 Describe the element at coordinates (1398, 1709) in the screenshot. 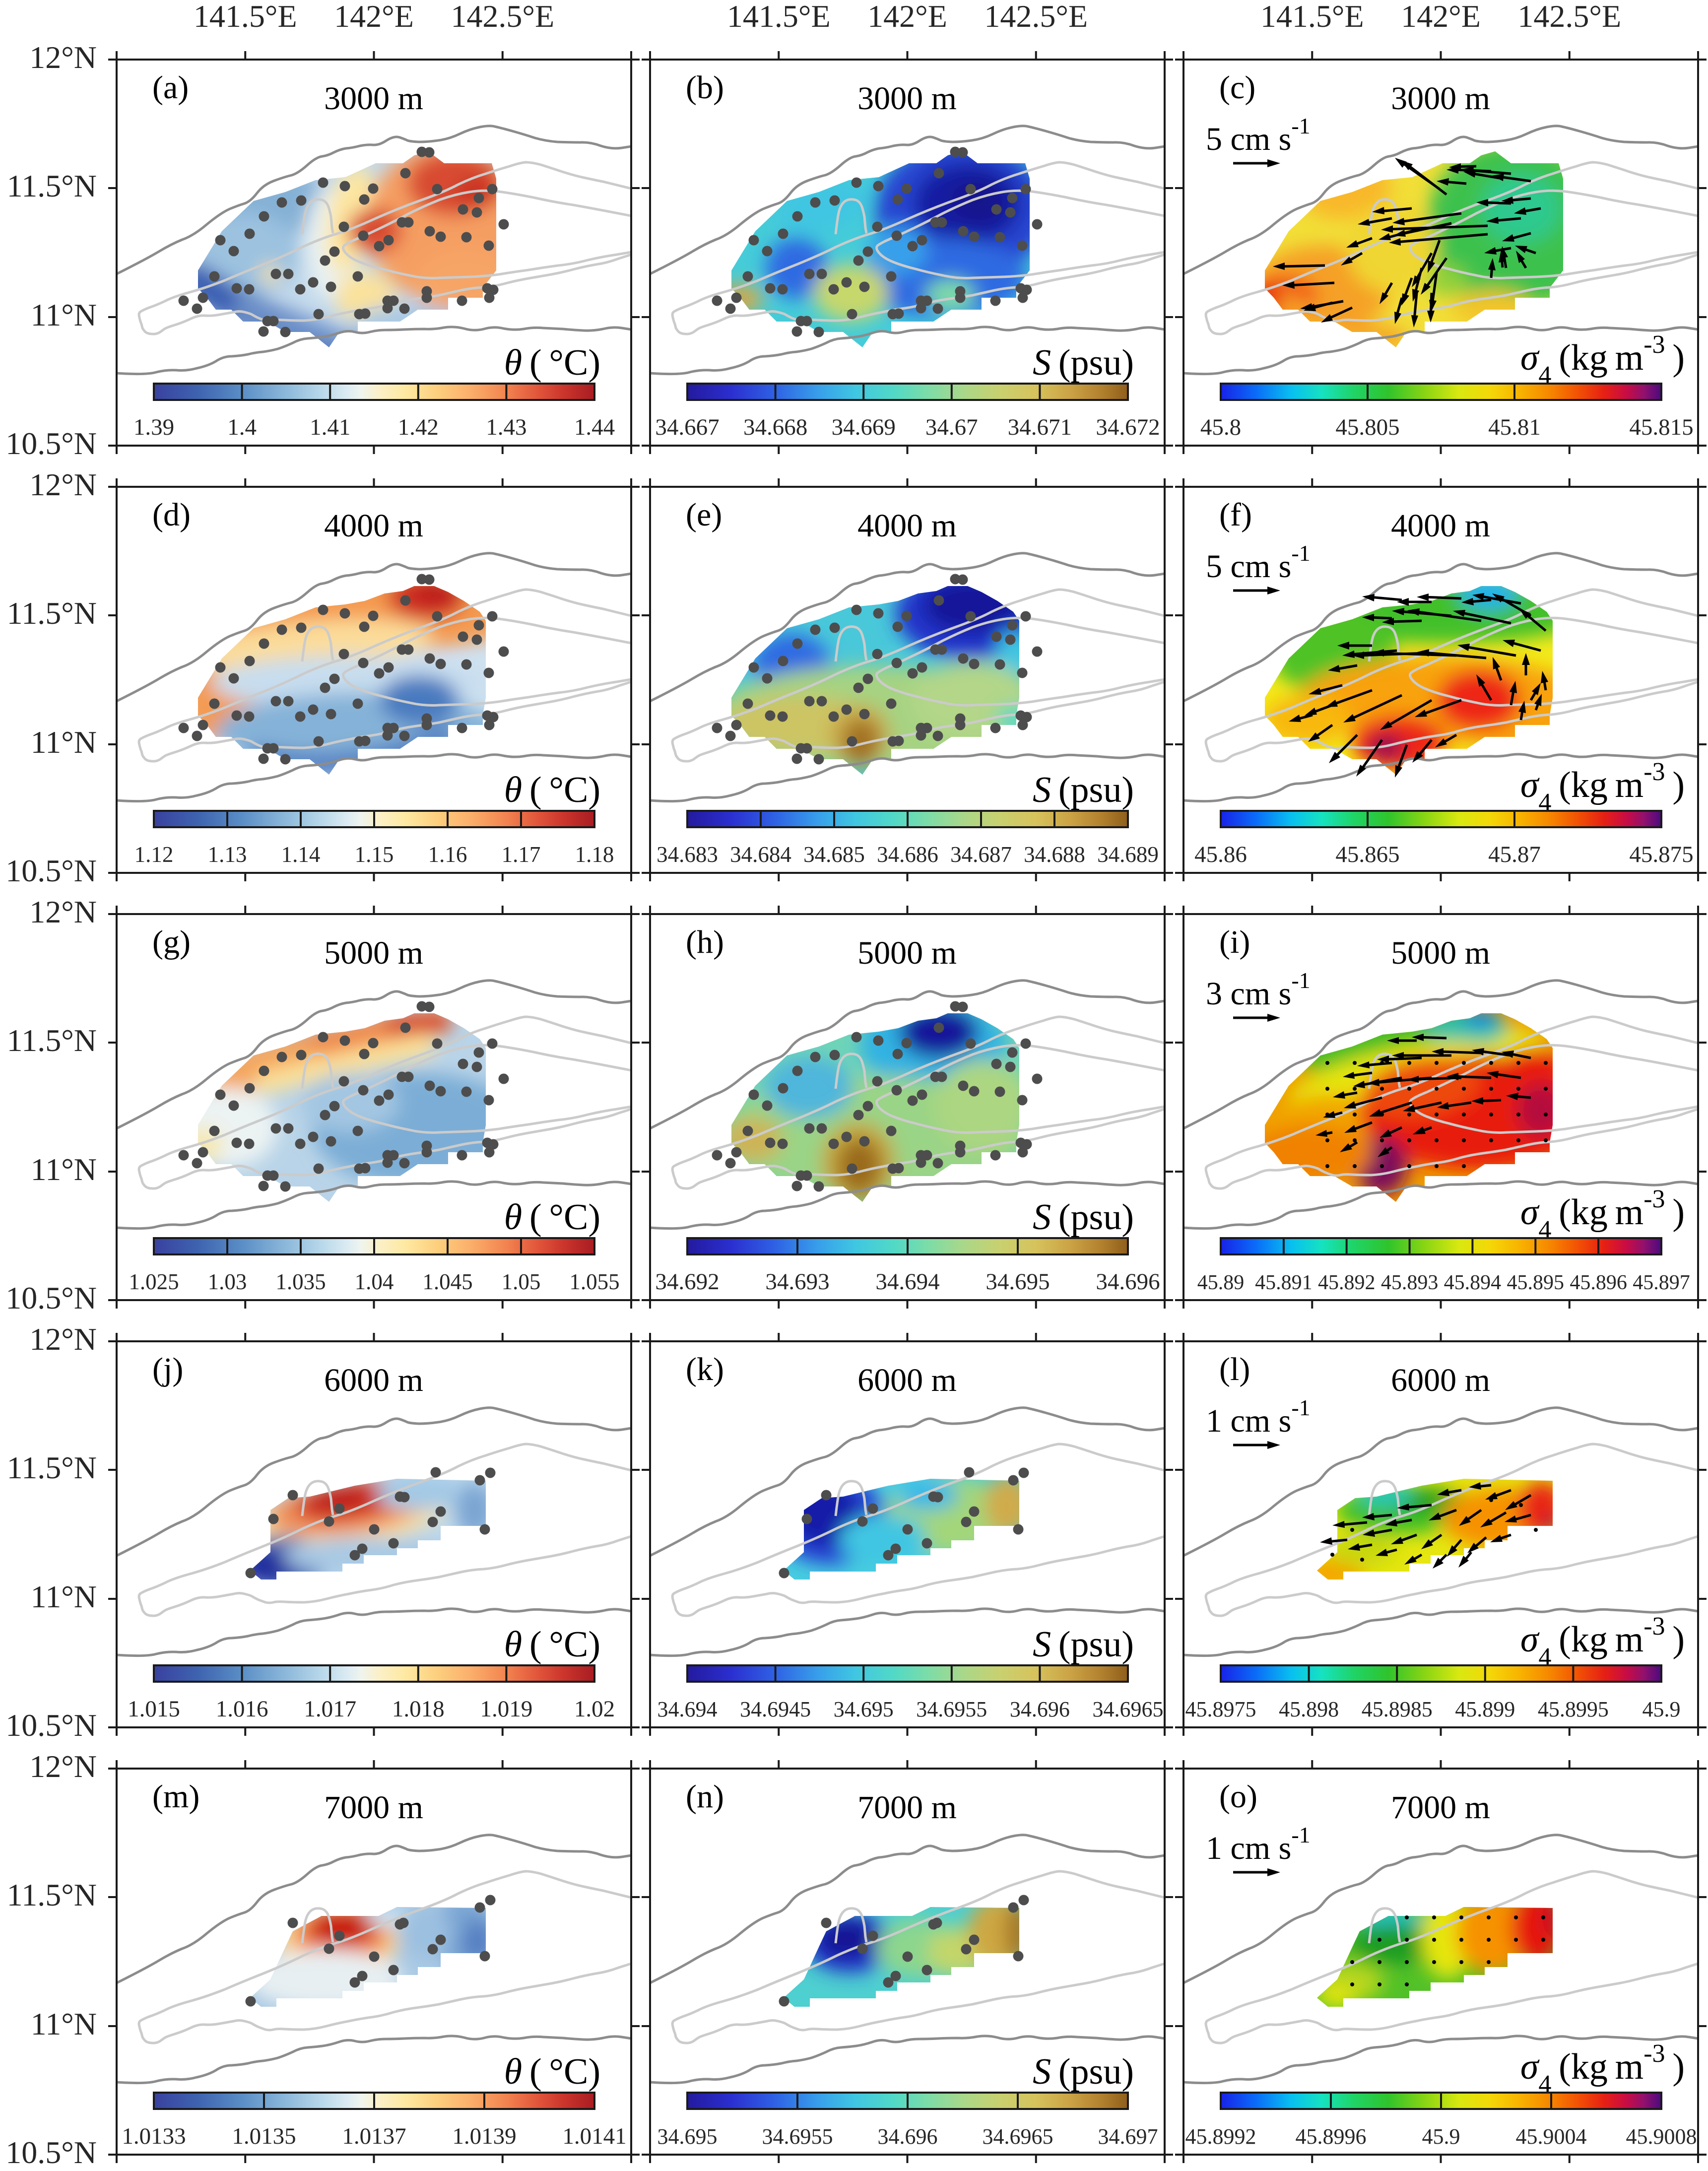

I see `svg-text: 45.8985` at that location.